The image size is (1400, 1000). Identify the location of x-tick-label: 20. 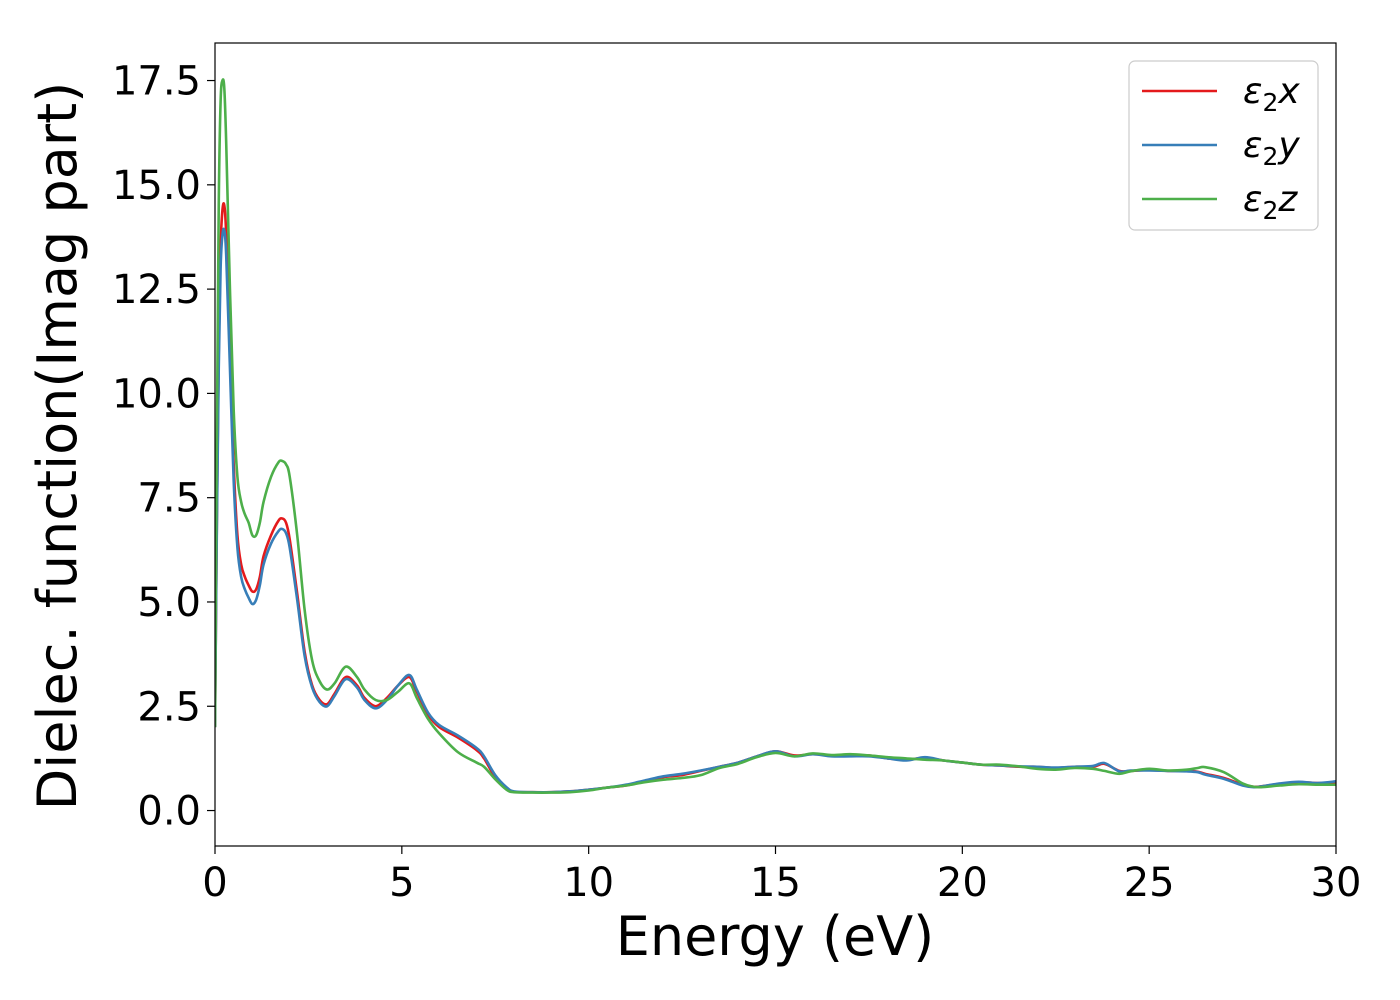
(962, 883).